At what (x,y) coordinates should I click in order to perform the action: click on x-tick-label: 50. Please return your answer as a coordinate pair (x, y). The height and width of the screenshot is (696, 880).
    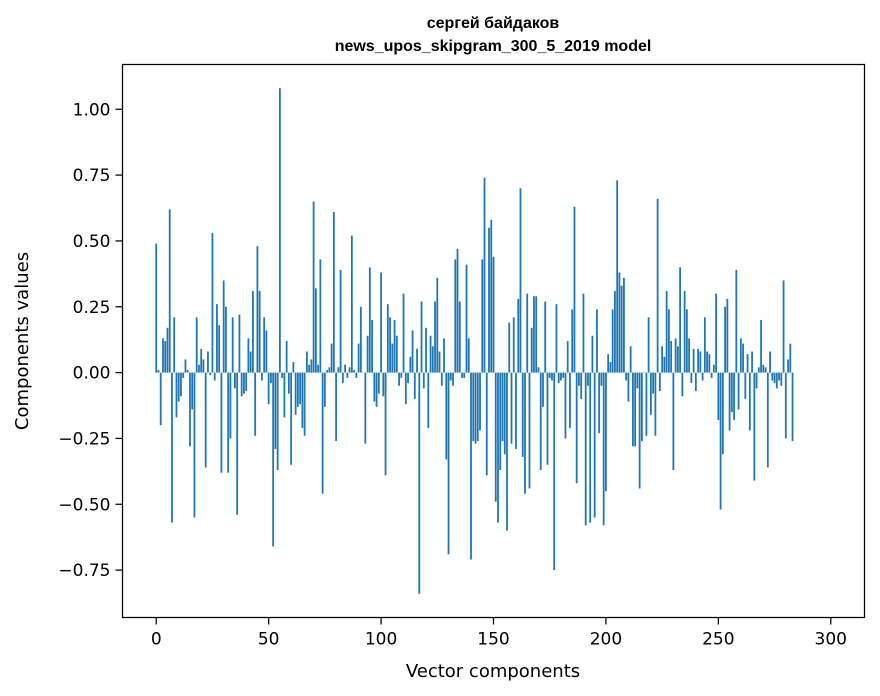
    Looking at the image, I should click on (269, 640).